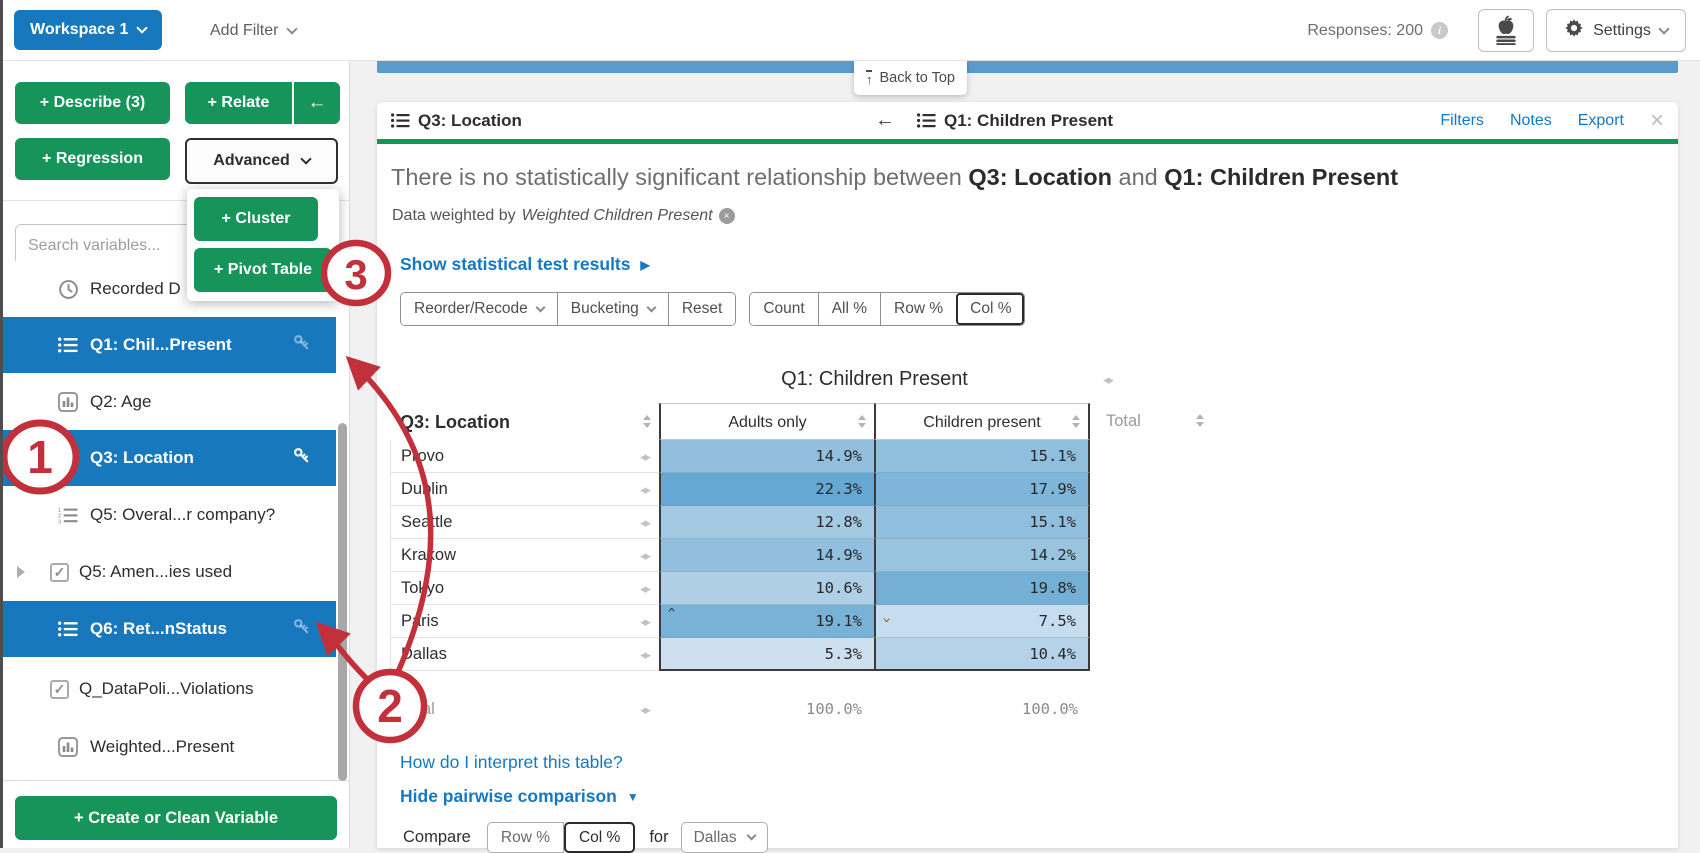  I want to click on workspace-dropdown: Workspace 1, so click(88, 30).